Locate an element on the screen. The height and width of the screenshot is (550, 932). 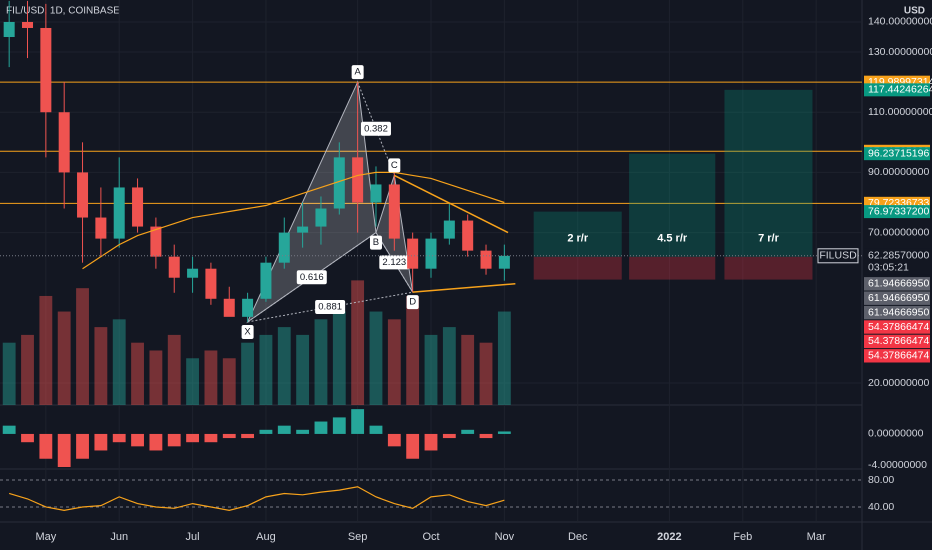
moving-average is located at coordinates (293, 220).